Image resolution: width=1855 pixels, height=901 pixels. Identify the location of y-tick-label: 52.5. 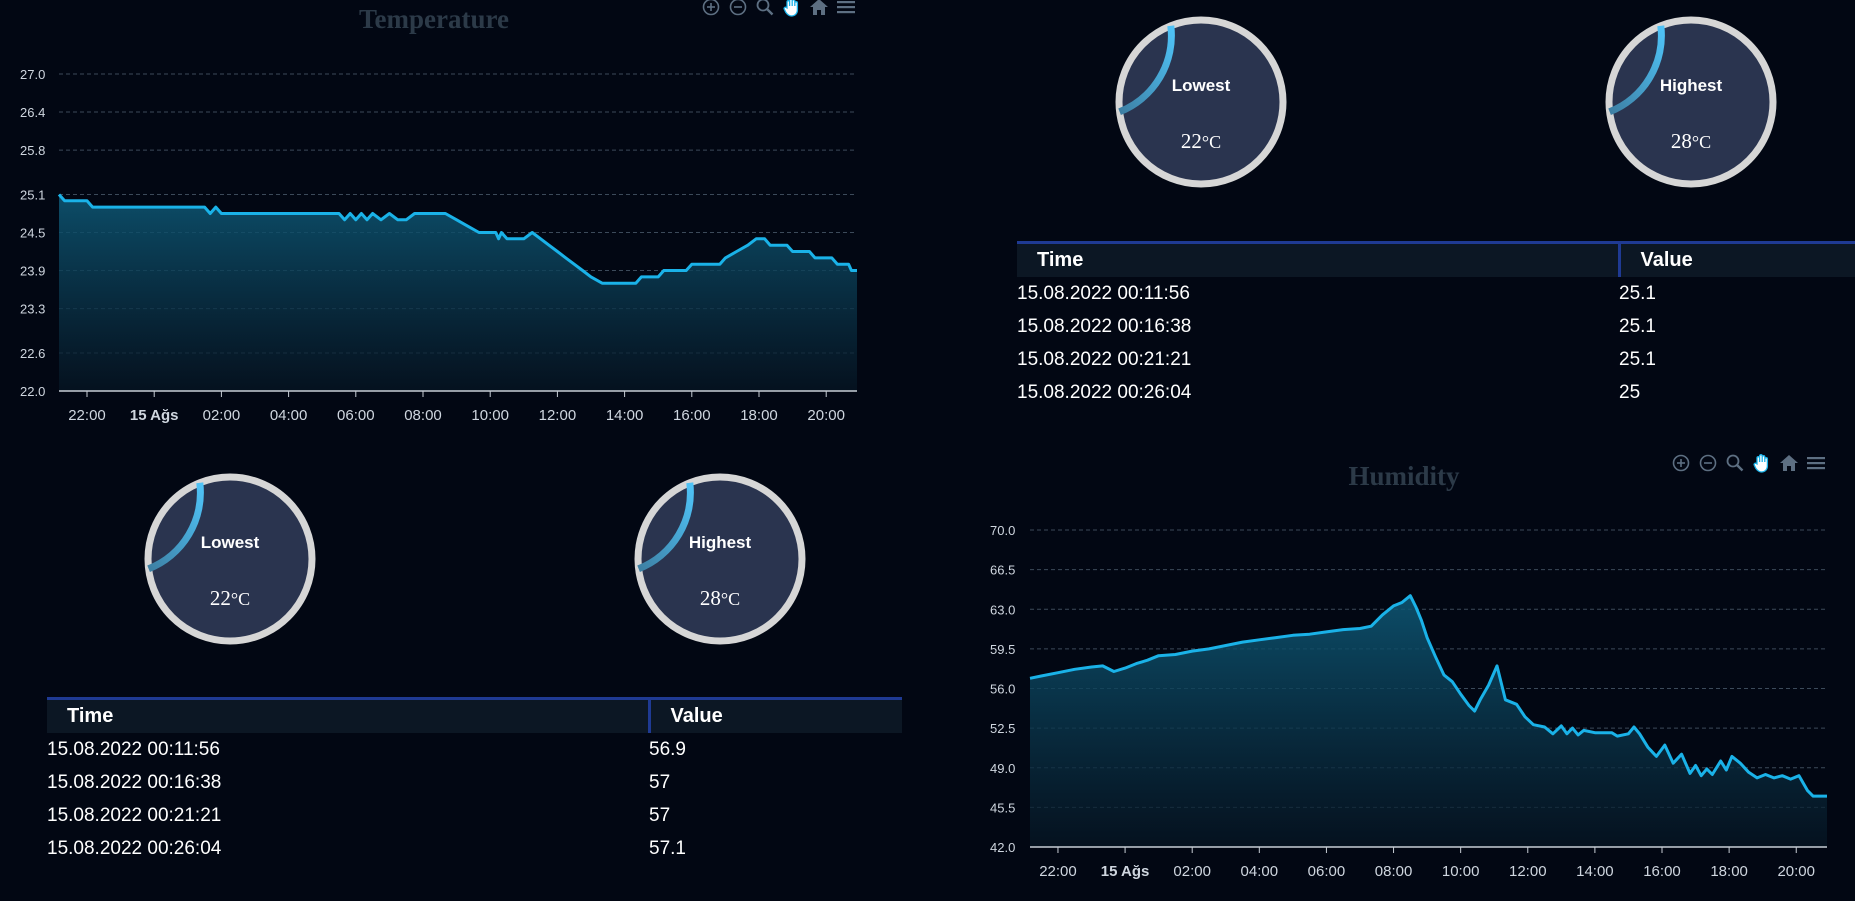
(1002, 728).